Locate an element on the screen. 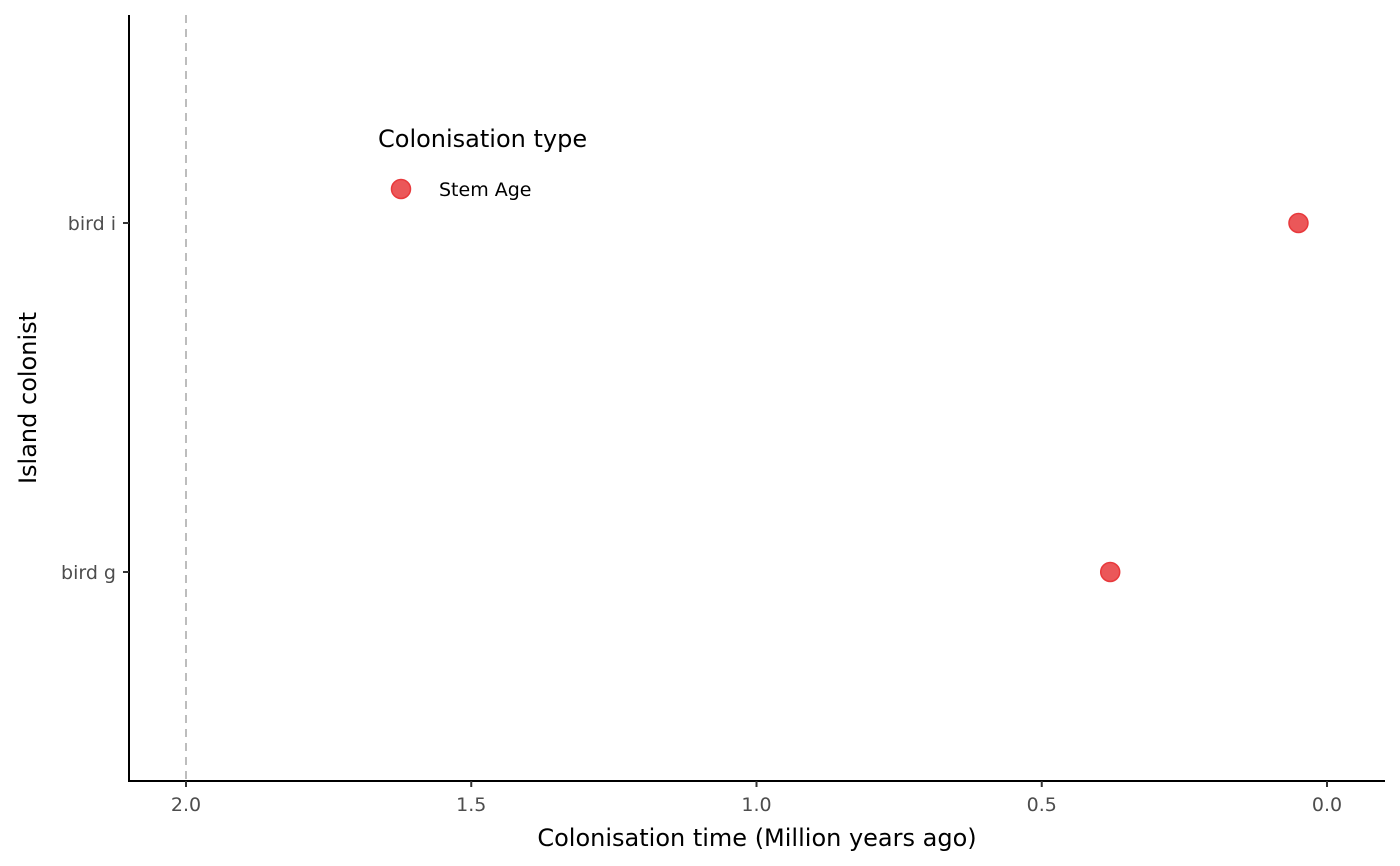 The width and height of the screenshot is (1400, 866). data-points is located at coordinates (1204, 397).